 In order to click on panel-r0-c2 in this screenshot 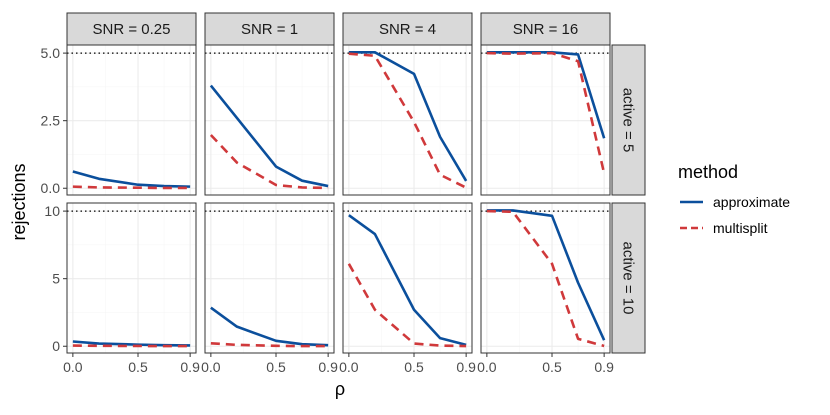, I will do `click(407, 120)`.